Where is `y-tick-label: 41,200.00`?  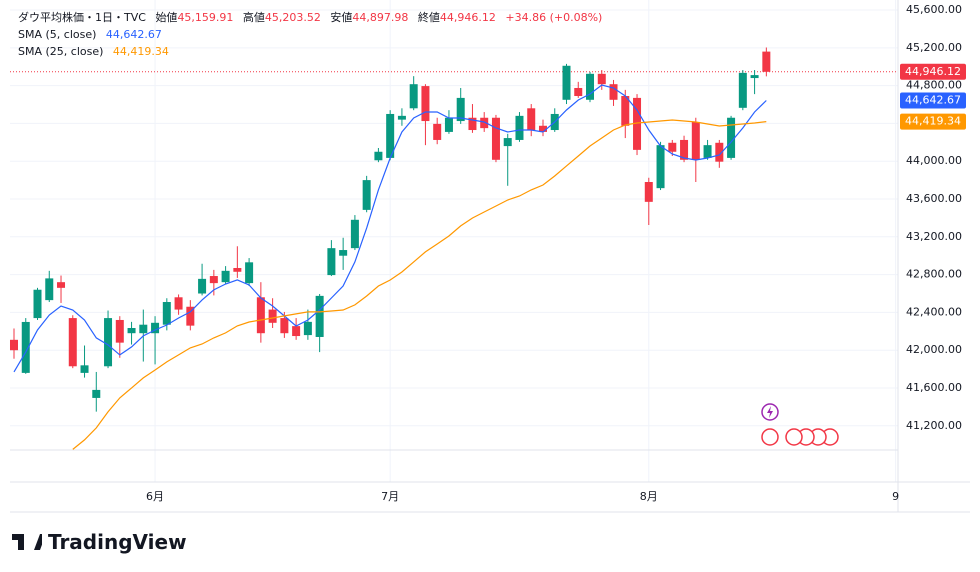
y-tick-label: 41,200.00 is located at coordinates (934, 425).